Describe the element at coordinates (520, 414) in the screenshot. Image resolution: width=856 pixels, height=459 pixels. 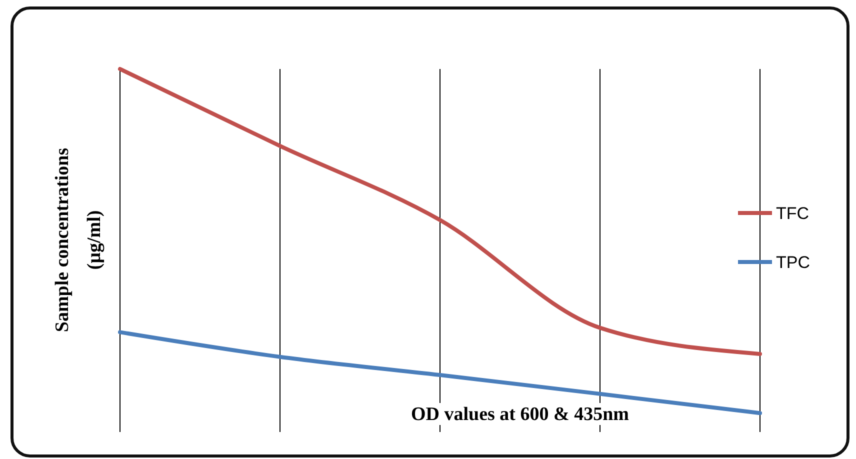
I see `x-axis-title: OD values at 600 & 435nm` at that location.